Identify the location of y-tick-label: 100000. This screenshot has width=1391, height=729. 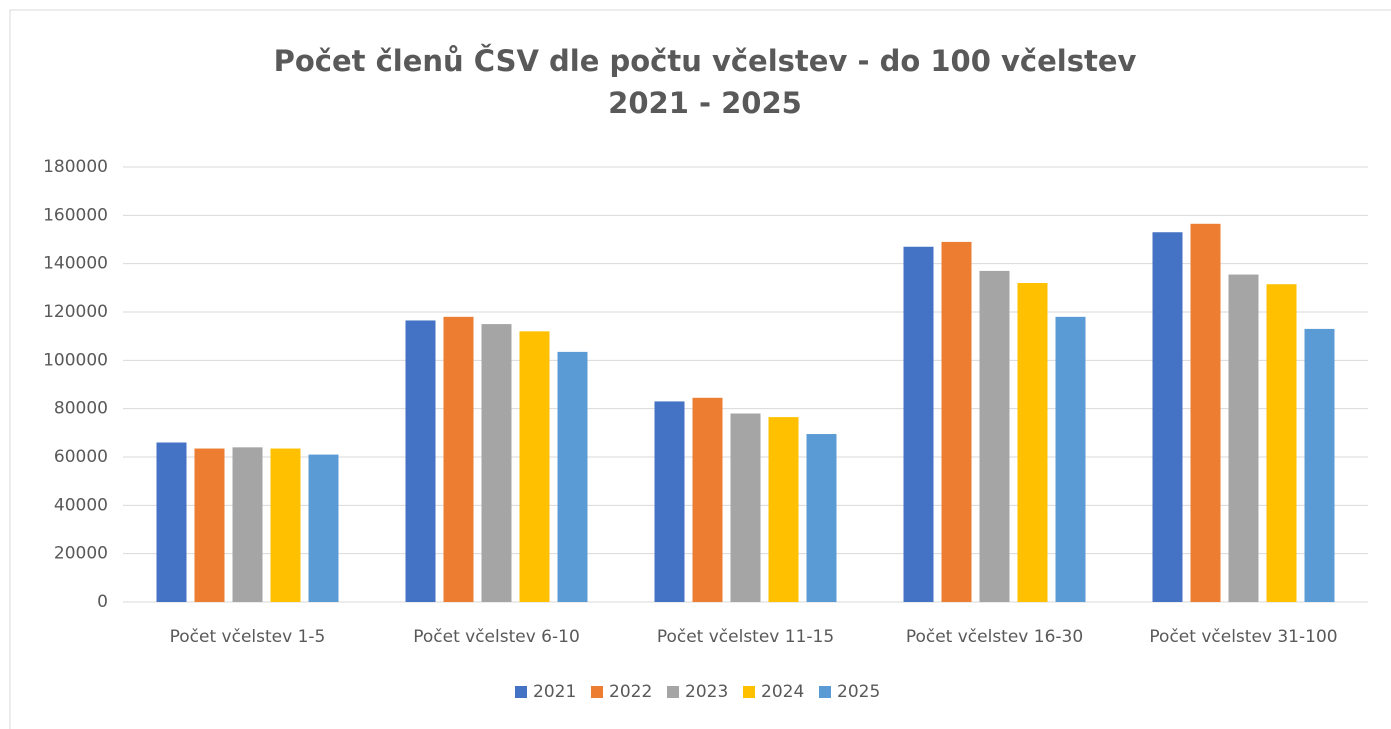
(75, 360).